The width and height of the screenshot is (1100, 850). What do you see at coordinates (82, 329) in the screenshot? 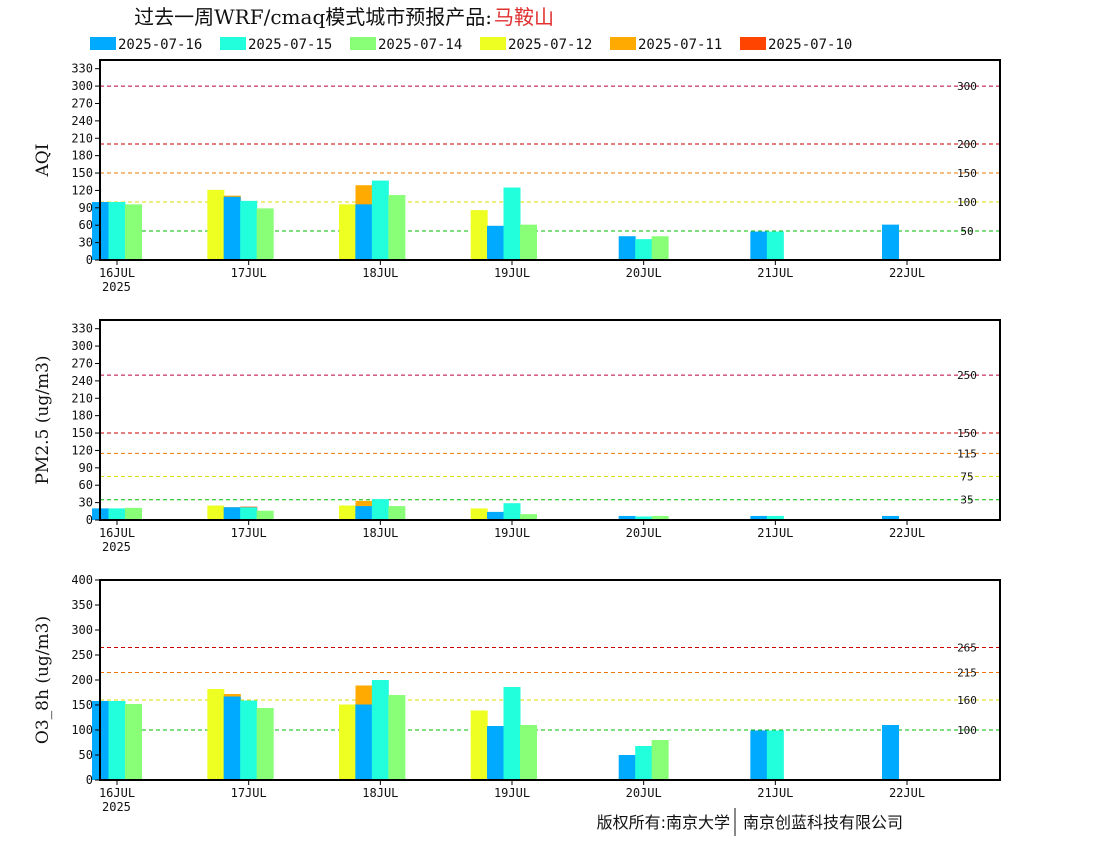
I see `y-tick-label: 330` at bounding box center [82, 329].